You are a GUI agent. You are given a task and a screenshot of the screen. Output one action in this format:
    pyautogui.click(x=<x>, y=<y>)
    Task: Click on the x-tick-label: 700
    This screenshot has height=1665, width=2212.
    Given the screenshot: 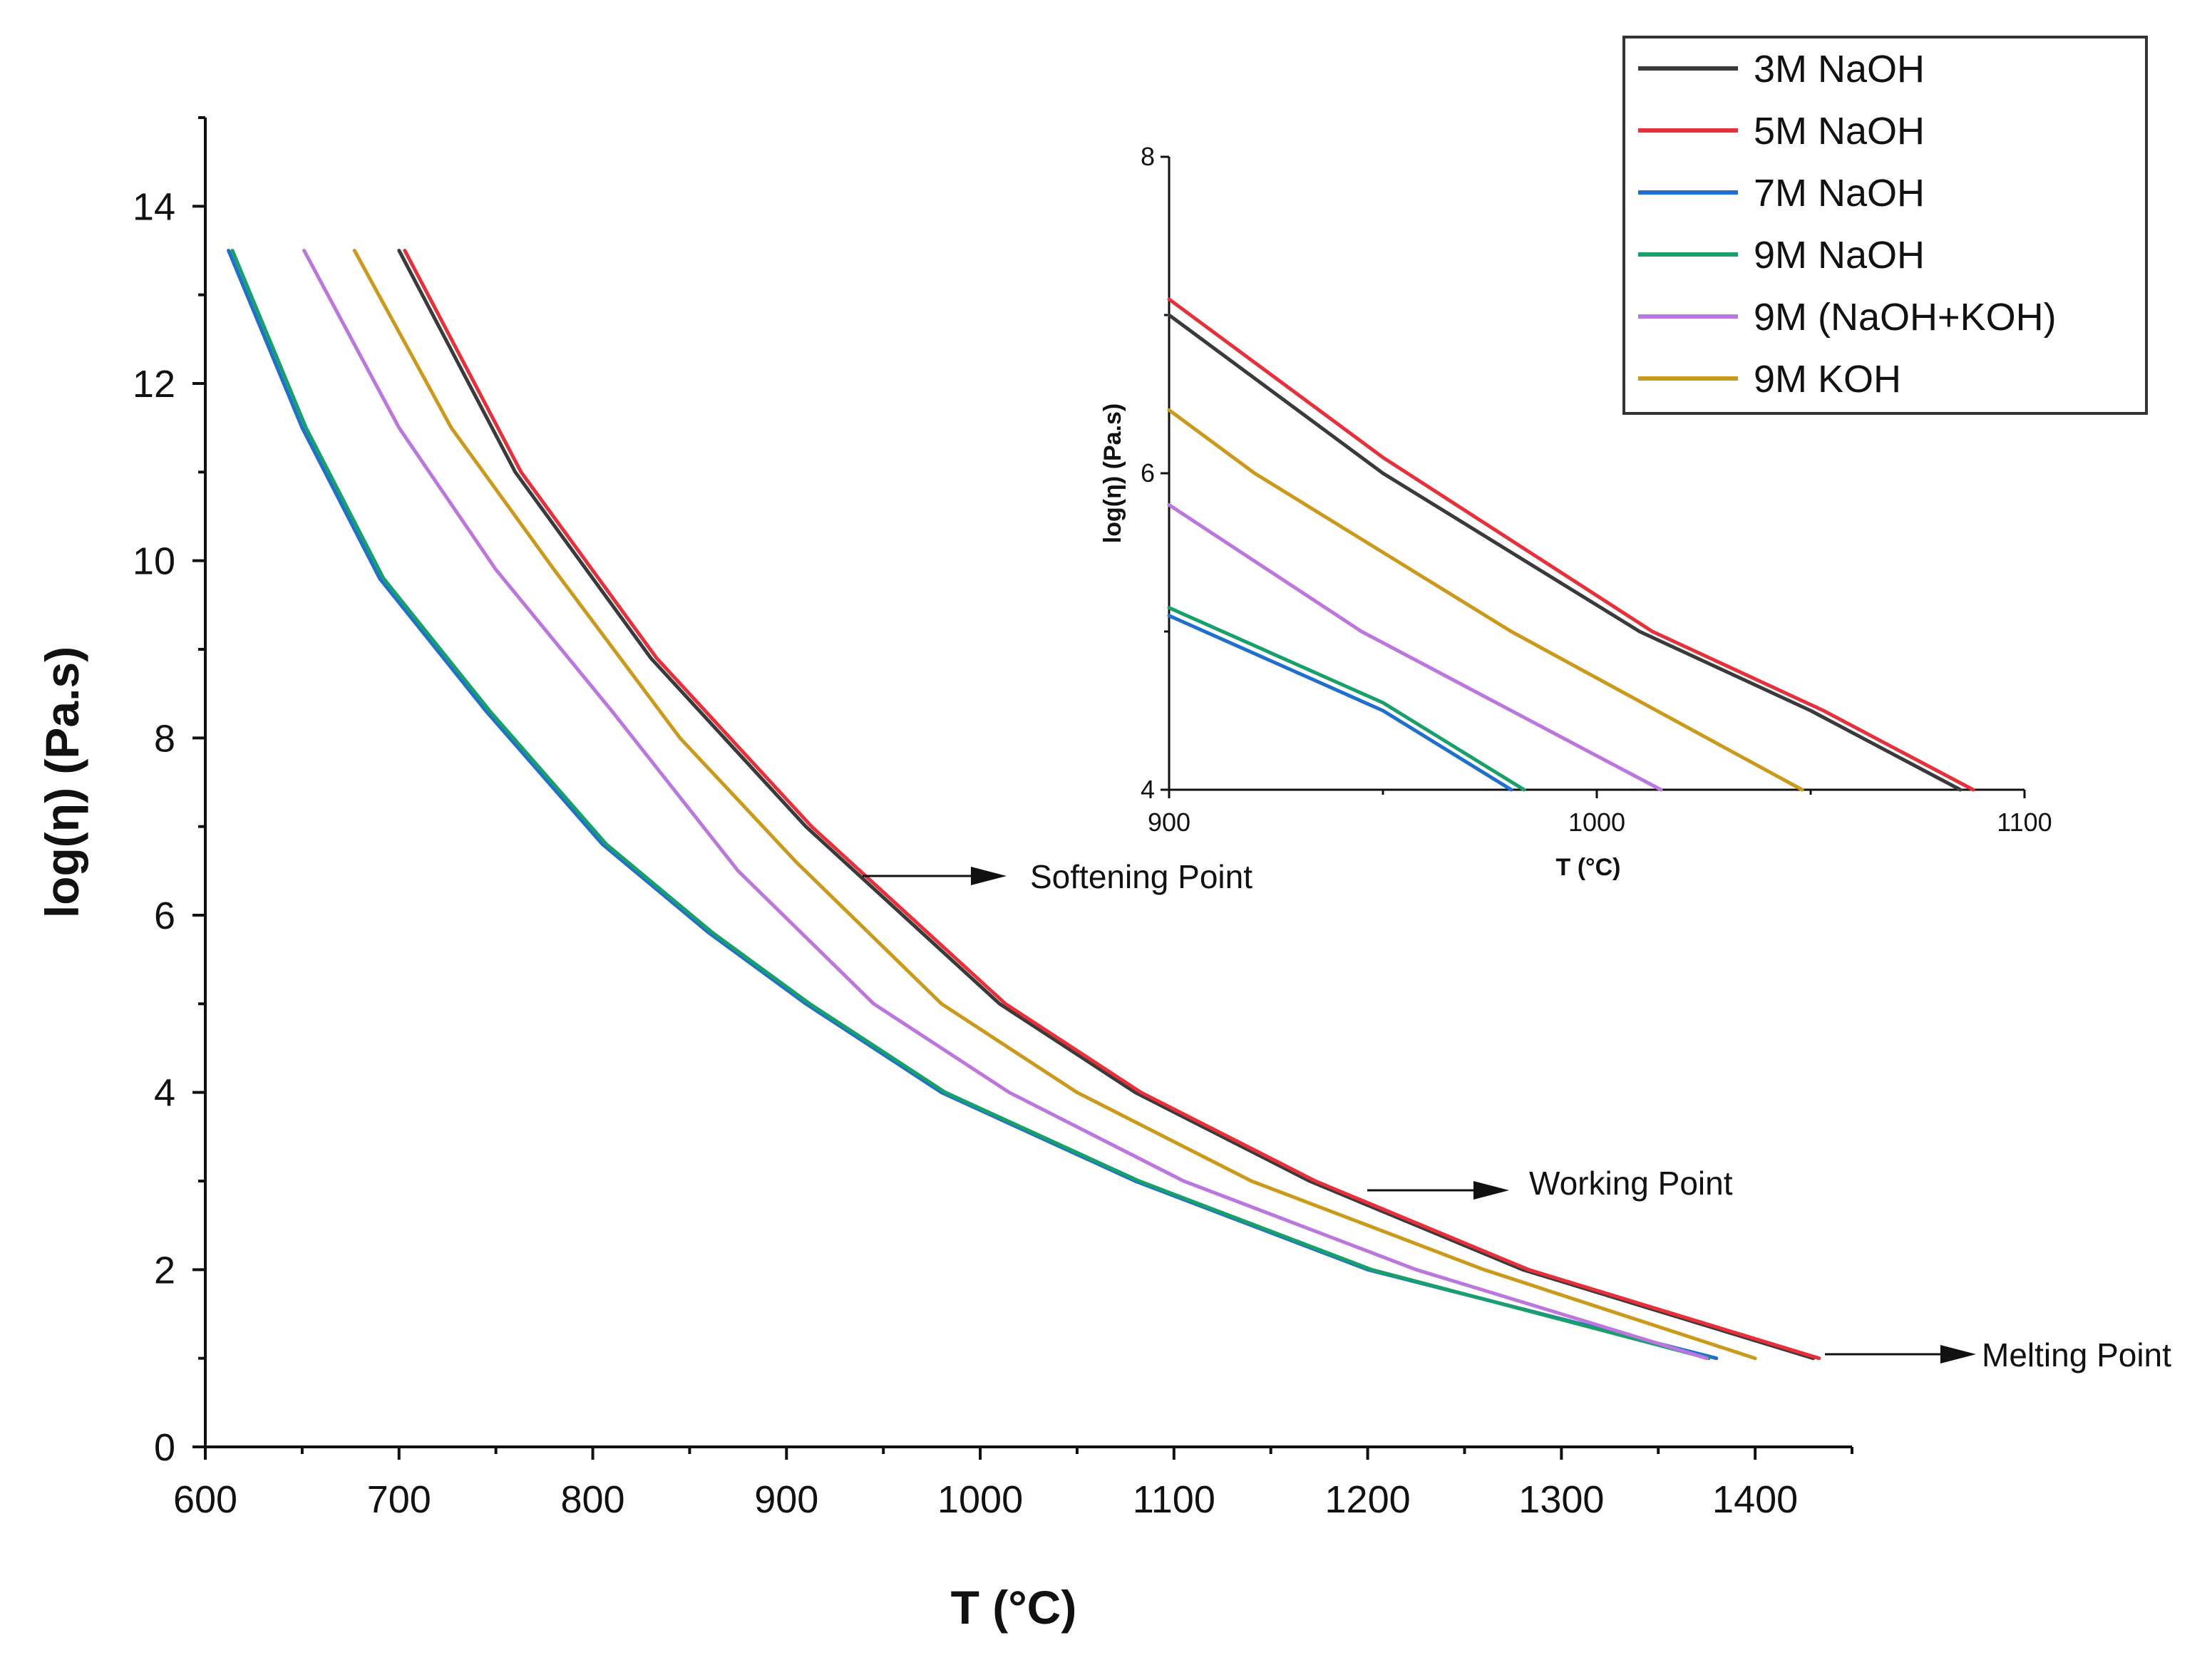 What is the action you would take?
    pyautogui.click(x=399, y=1499)
    